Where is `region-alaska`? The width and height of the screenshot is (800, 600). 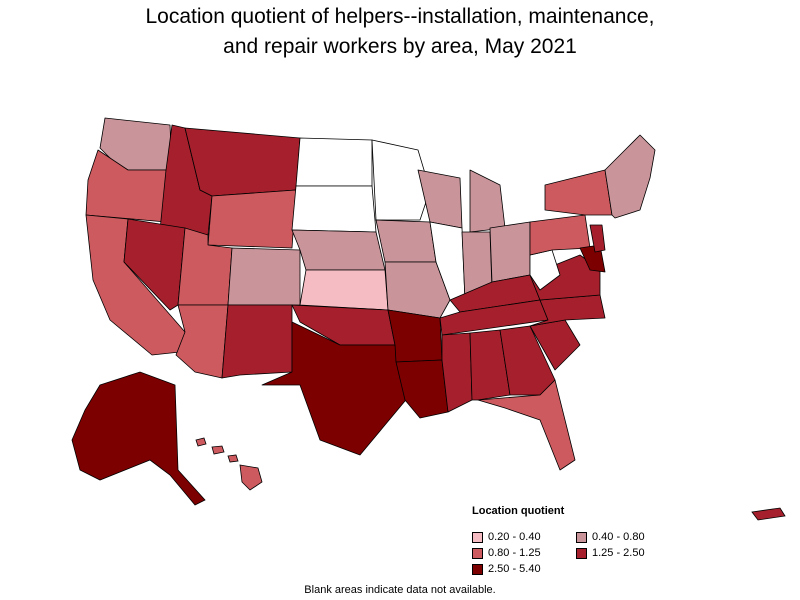
region-alaska is located at coordinates (138, 438).